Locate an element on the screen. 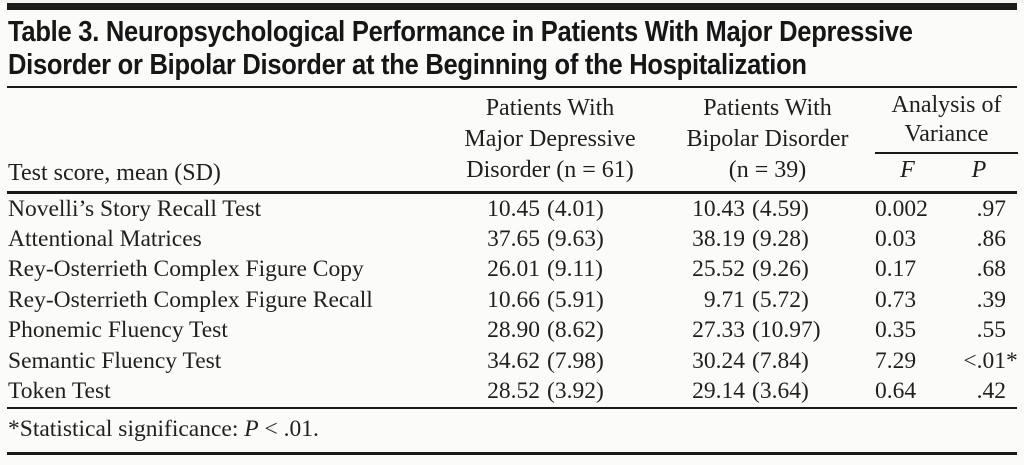 The height and width of the screenshot is (465, 1024). bipolar-sd: (9.26) is located at coordinates (780, 269).